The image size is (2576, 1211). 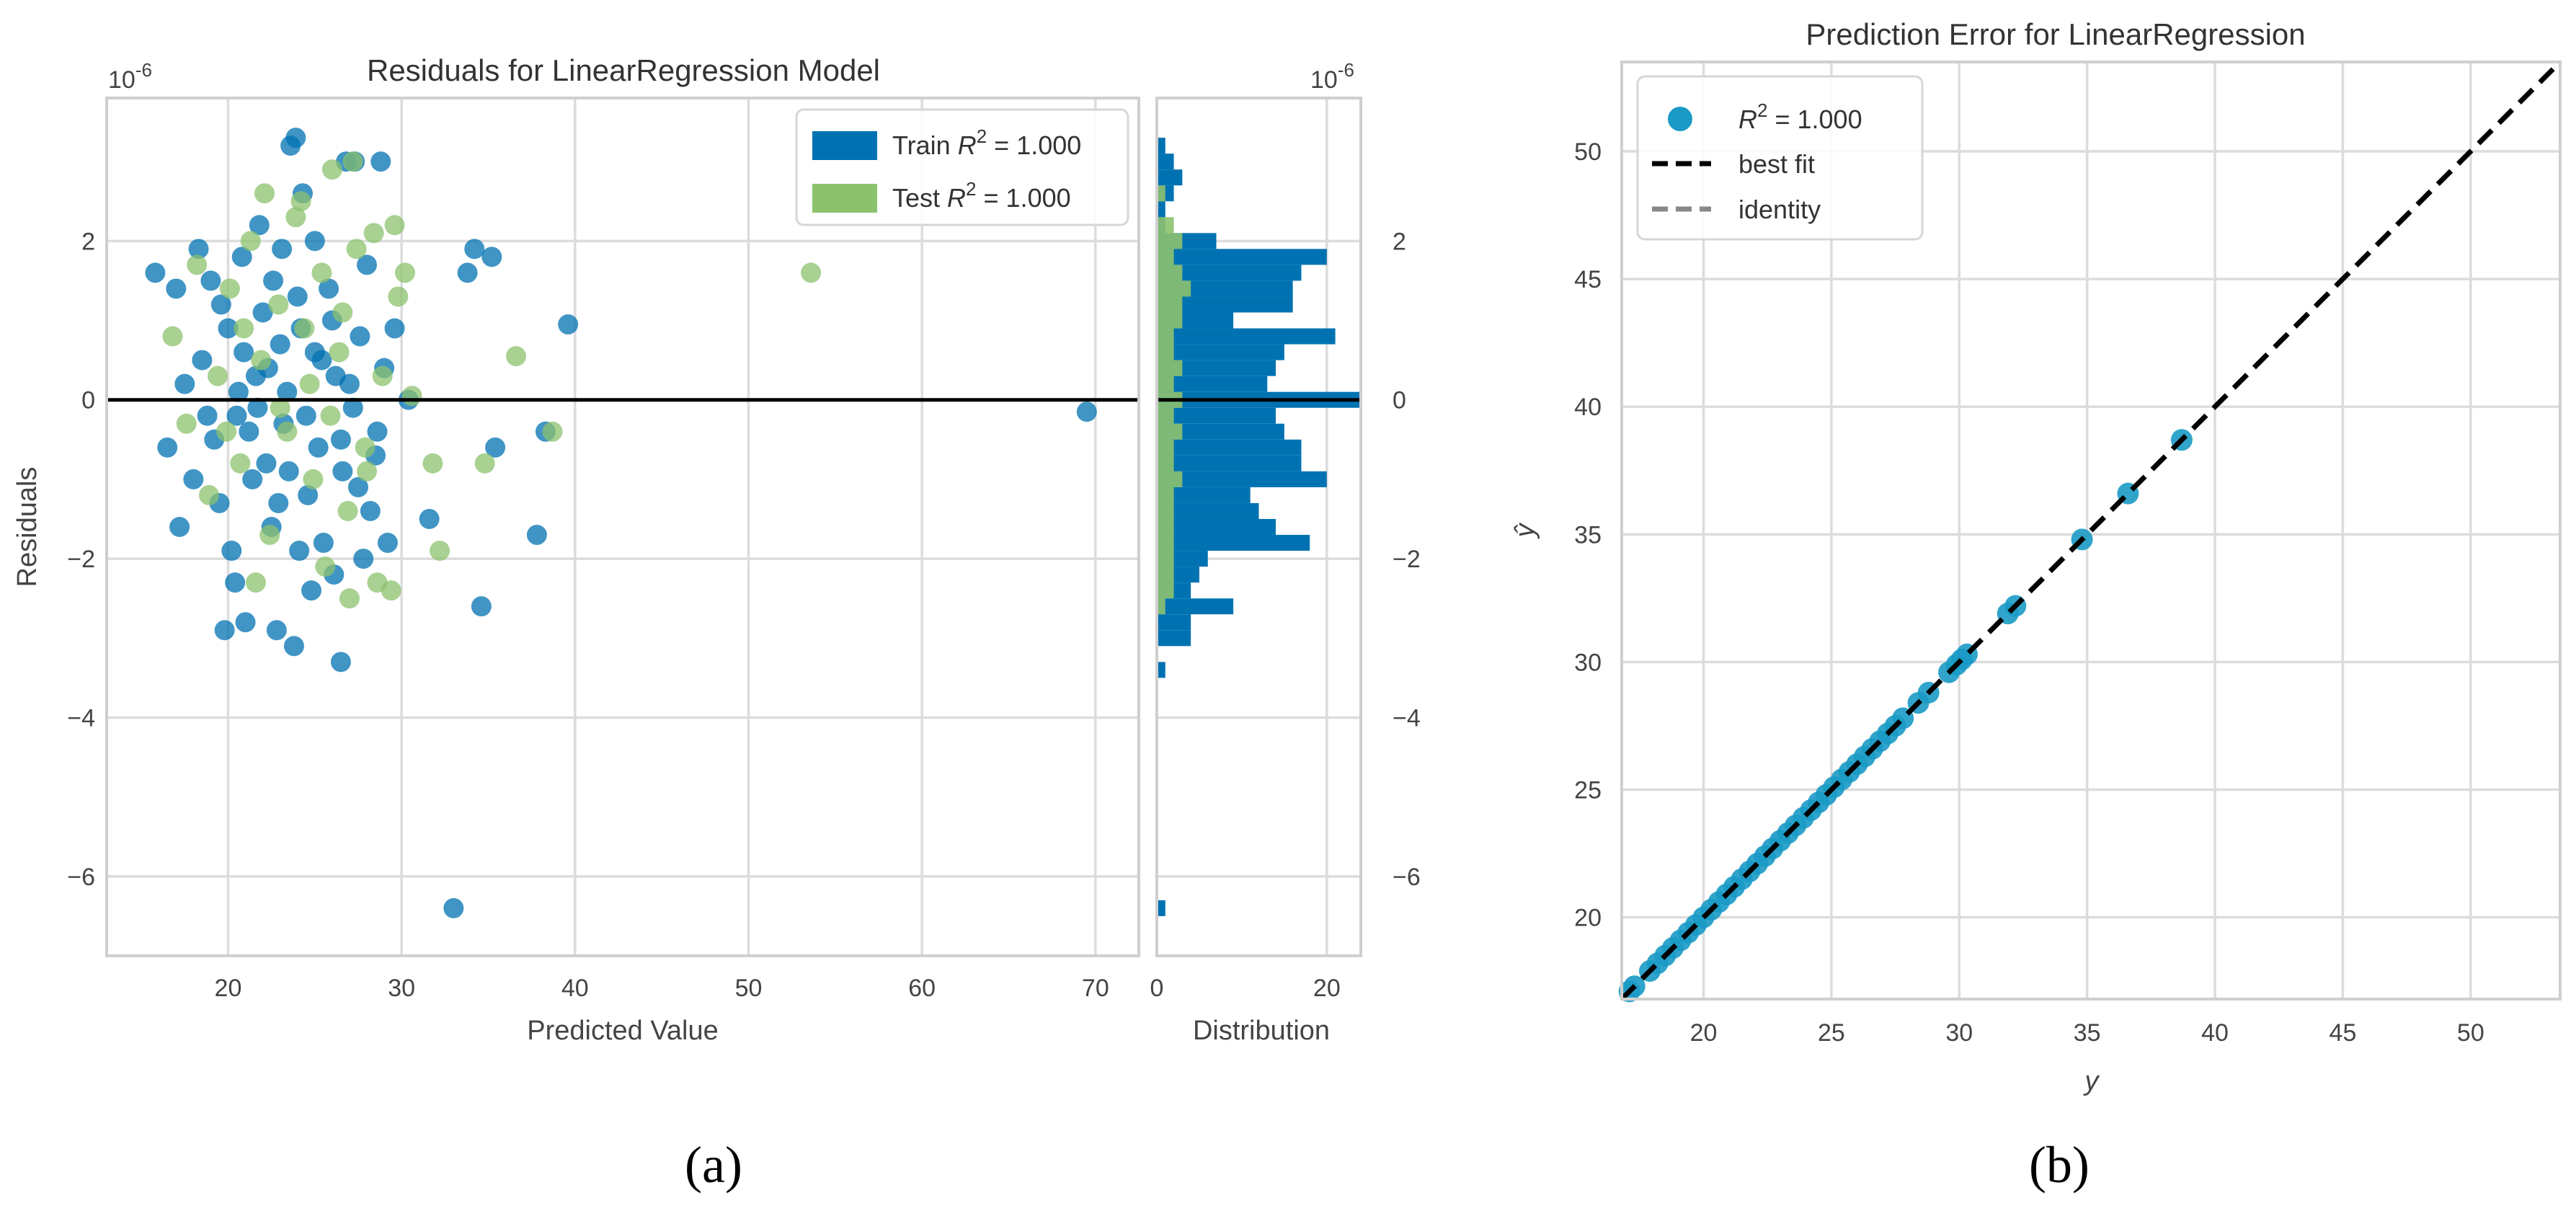 I want to click on panel-b-title: Prediction Error for LinearRegression, so click(x=2055, y=34).